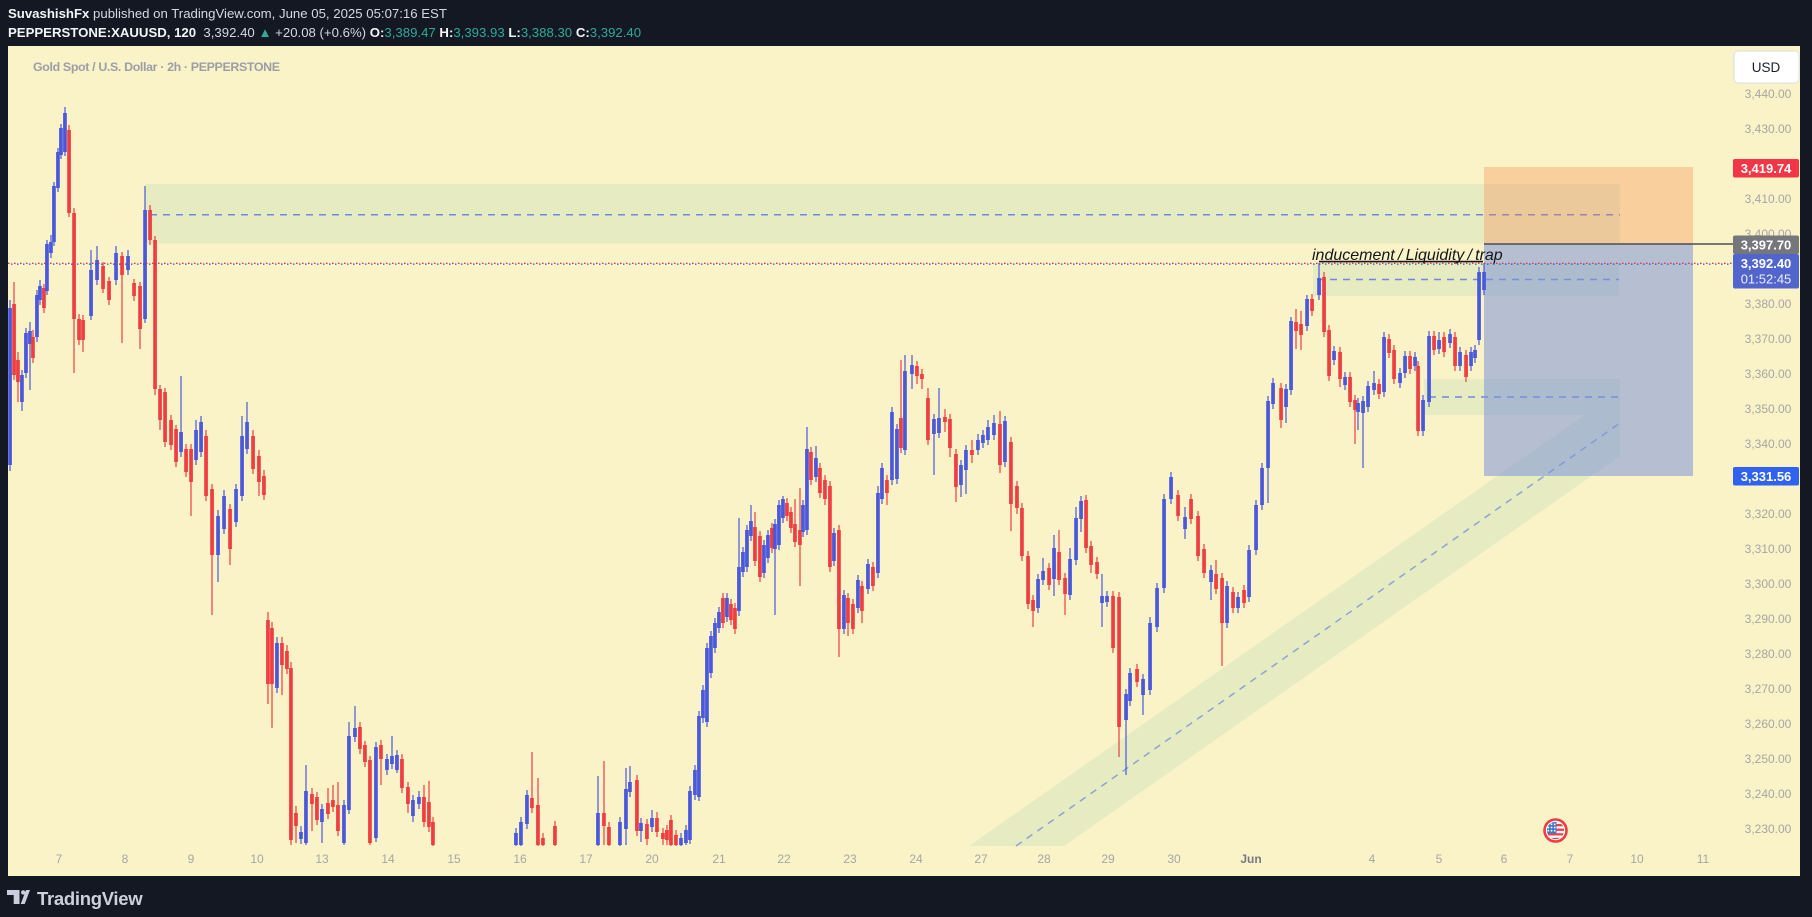 The width and height of the screenshot is (1812, 917). Describe the element at coordinates (1768, 129) in the screenshot. I see `svg-text: 3,430.00` at that location.